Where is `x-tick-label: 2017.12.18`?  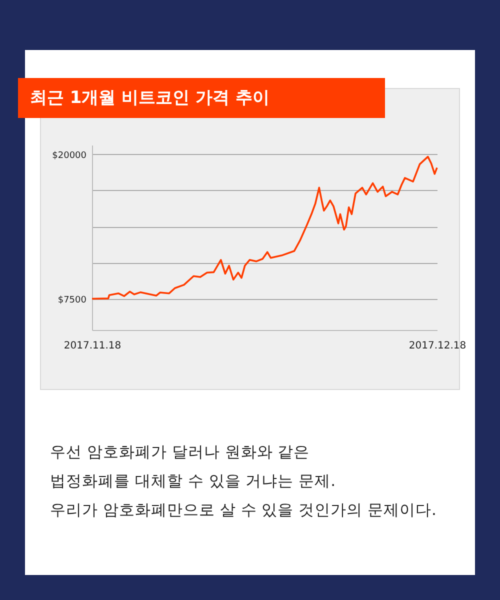
x-tick-label: 2017.12.18 is located at coordinates (437, 346).